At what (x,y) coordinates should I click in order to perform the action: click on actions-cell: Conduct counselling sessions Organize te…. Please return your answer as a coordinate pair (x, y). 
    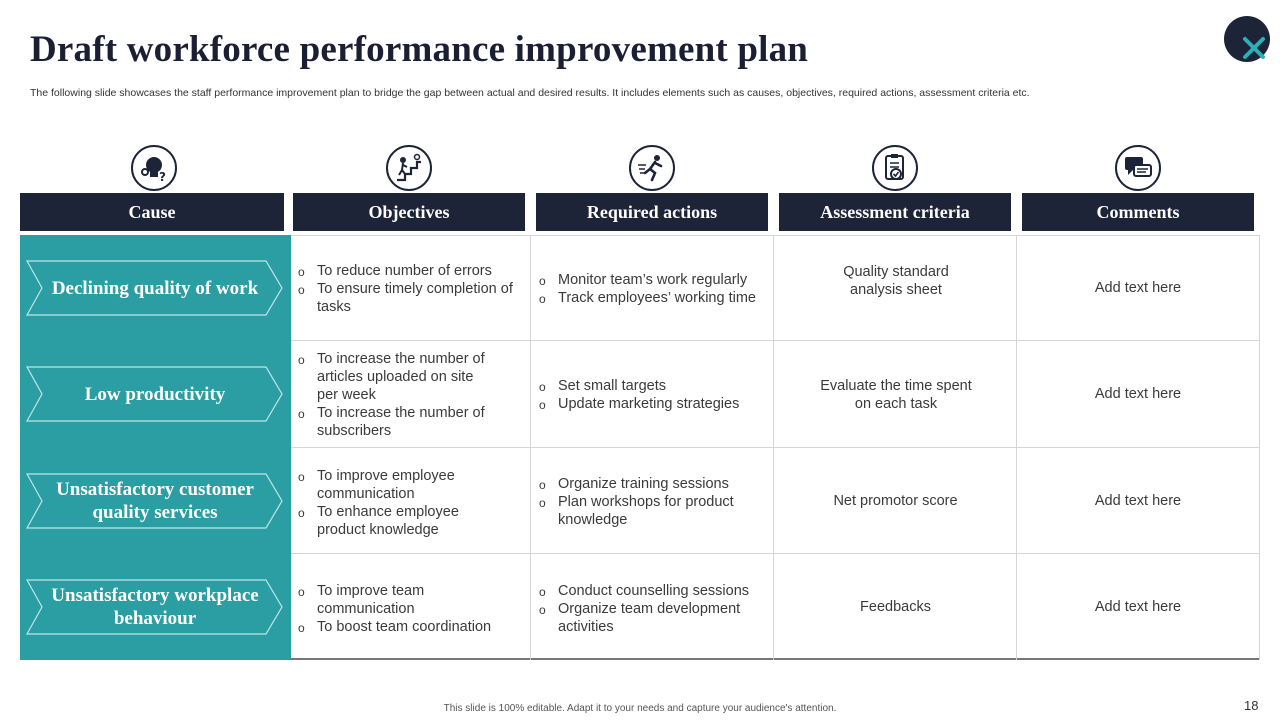
    Looking at the image, I should click on (653, 609).